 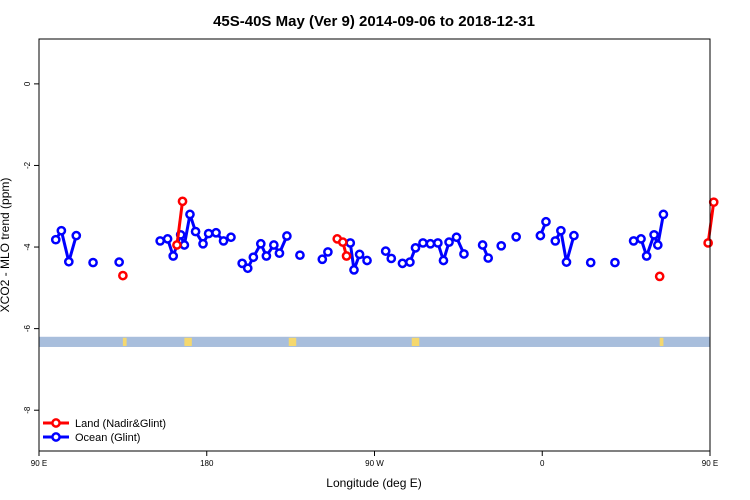 What do you see at coordinates (27, 83) in the screenshot?
I see `y-tick-label: 0` at bounding box center [27, 83].